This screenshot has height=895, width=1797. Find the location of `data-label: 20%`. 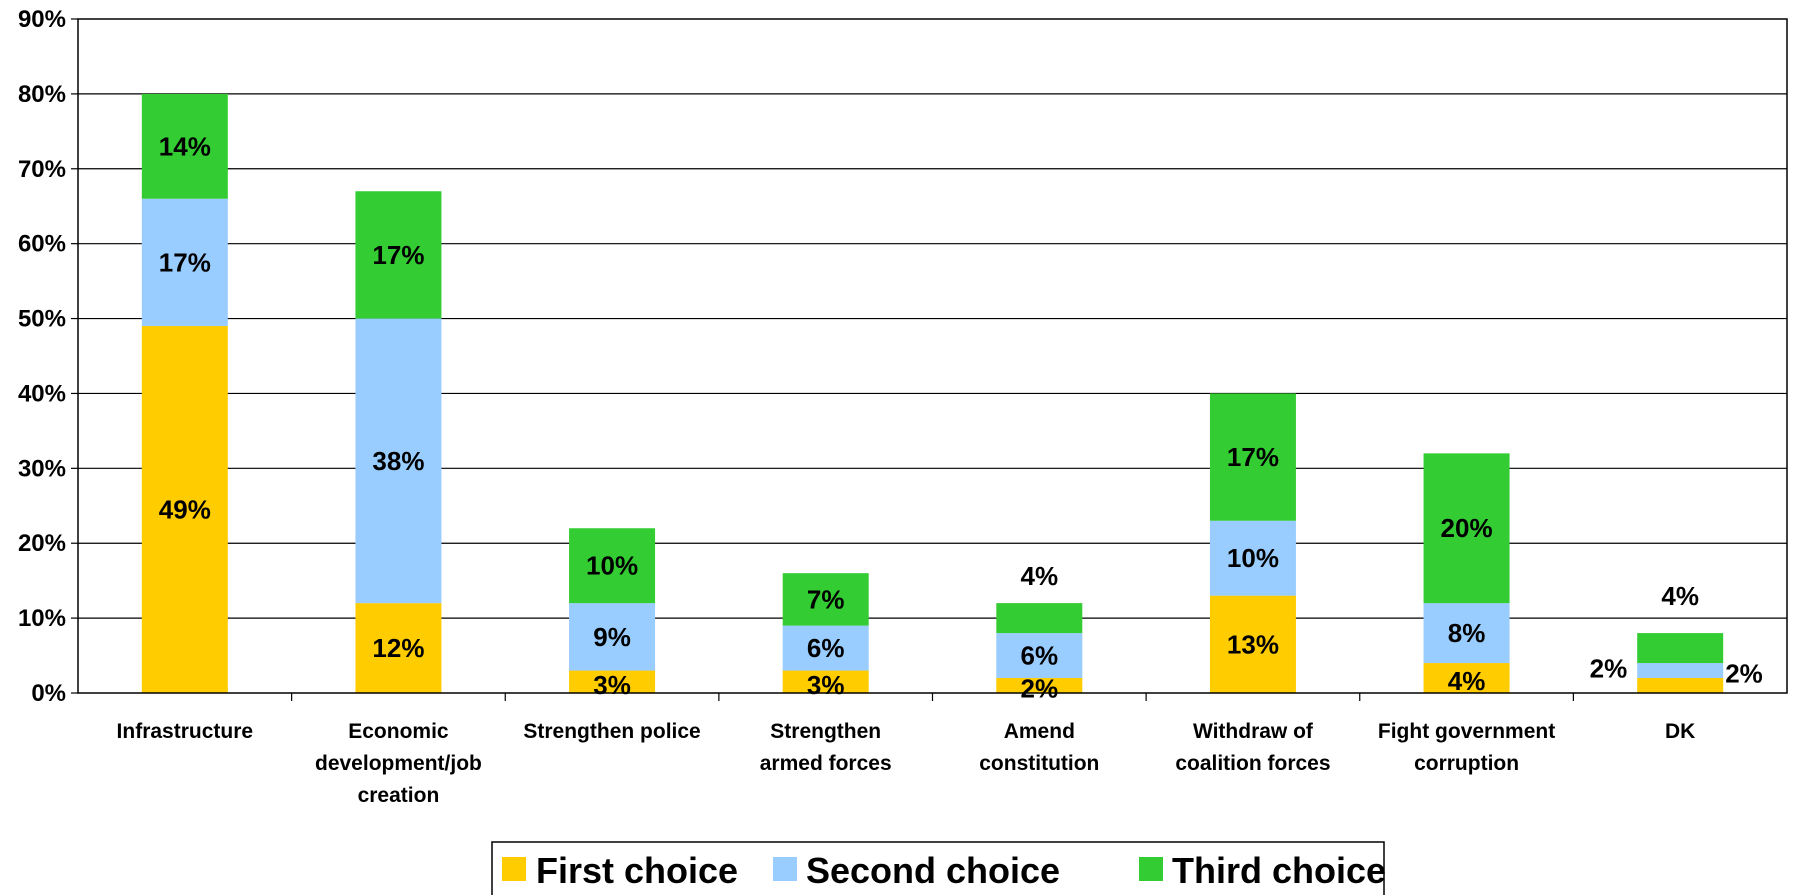

data-label: 20% is located at coordinates (1467, 528).